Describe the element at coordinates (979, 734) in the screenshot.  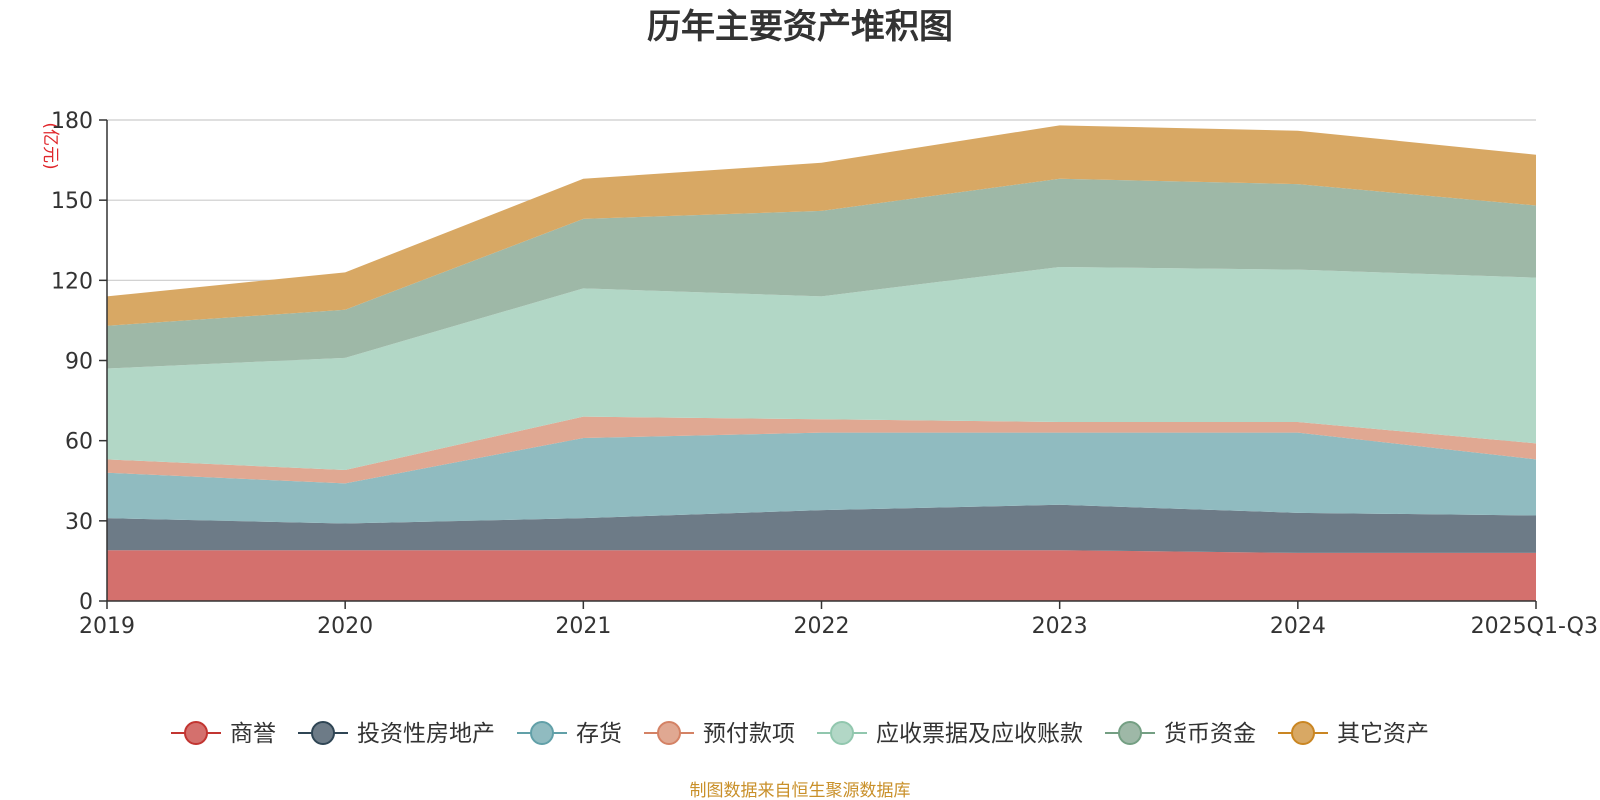
I see `legend-label-4: 应收票据及应收账款` at that location.